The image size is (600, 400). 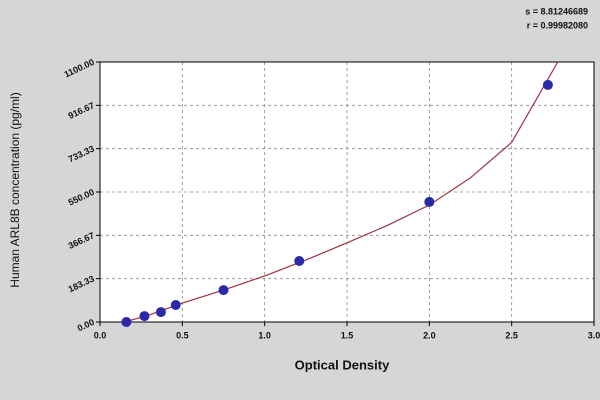 I want to click on x-axis-title: Optical Density, so click(x=342, y=364).